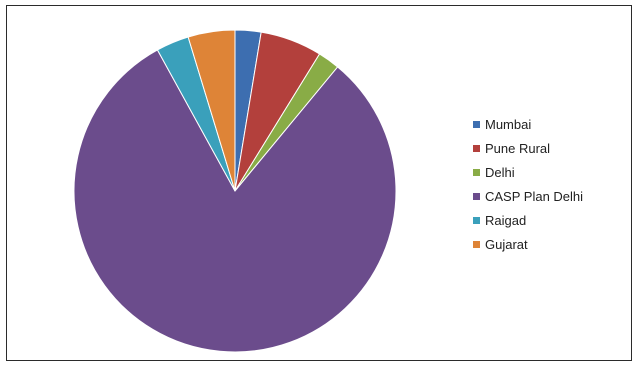  I want to click on legend-swatch-delhi, so click(476, 172).